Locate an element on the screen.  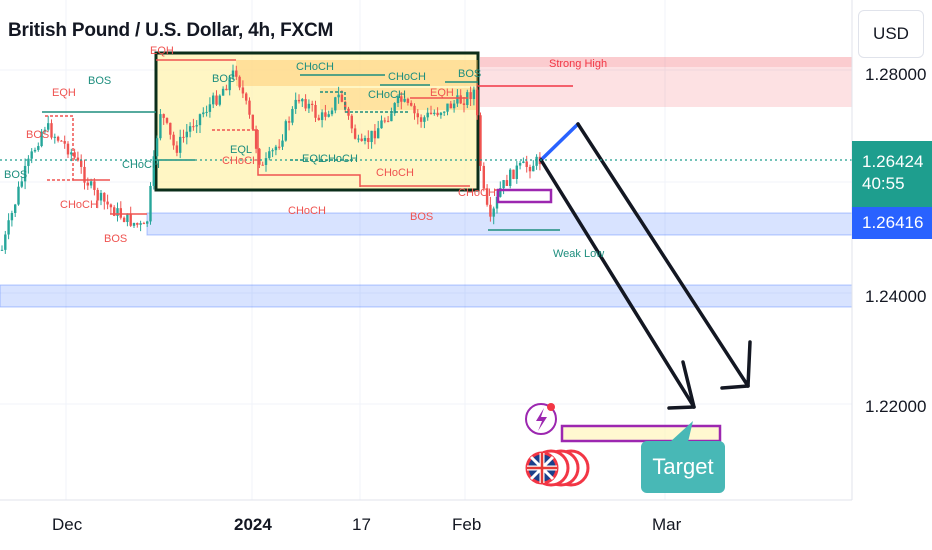
purple-zone is located at coordinates (524, 196).